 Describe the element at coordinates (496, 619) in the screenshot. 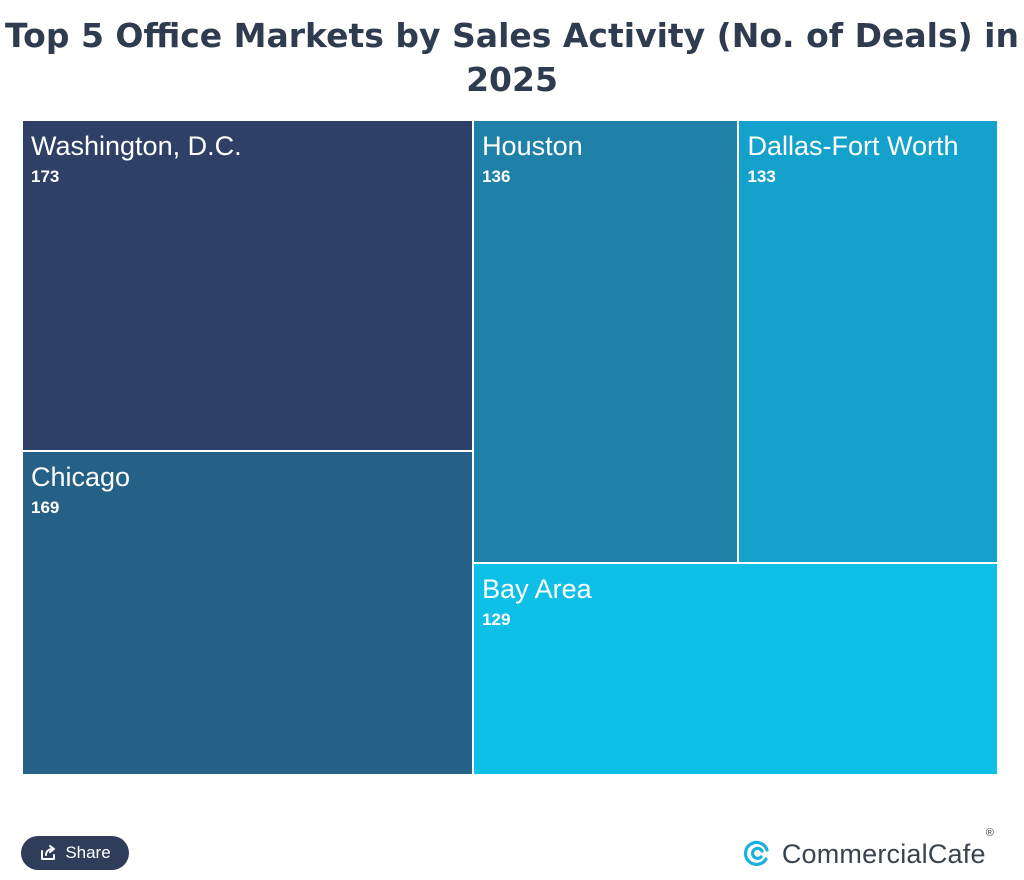

I see `tile-value: 129` at that location.